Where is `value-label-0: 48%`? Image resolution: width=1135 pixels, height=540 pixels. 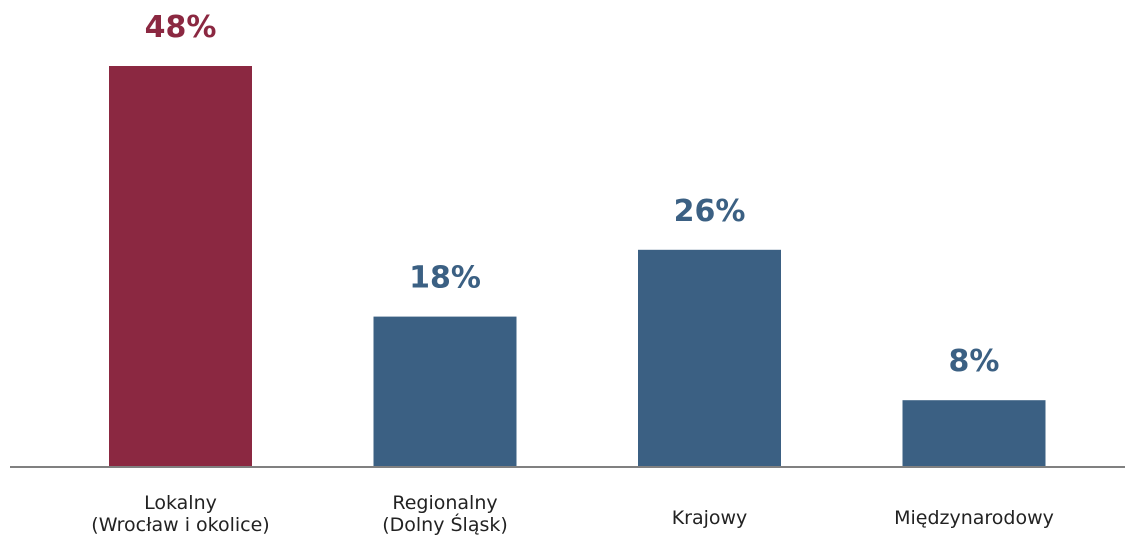
value-label-0: 48% is located at coordinates (181, 27).